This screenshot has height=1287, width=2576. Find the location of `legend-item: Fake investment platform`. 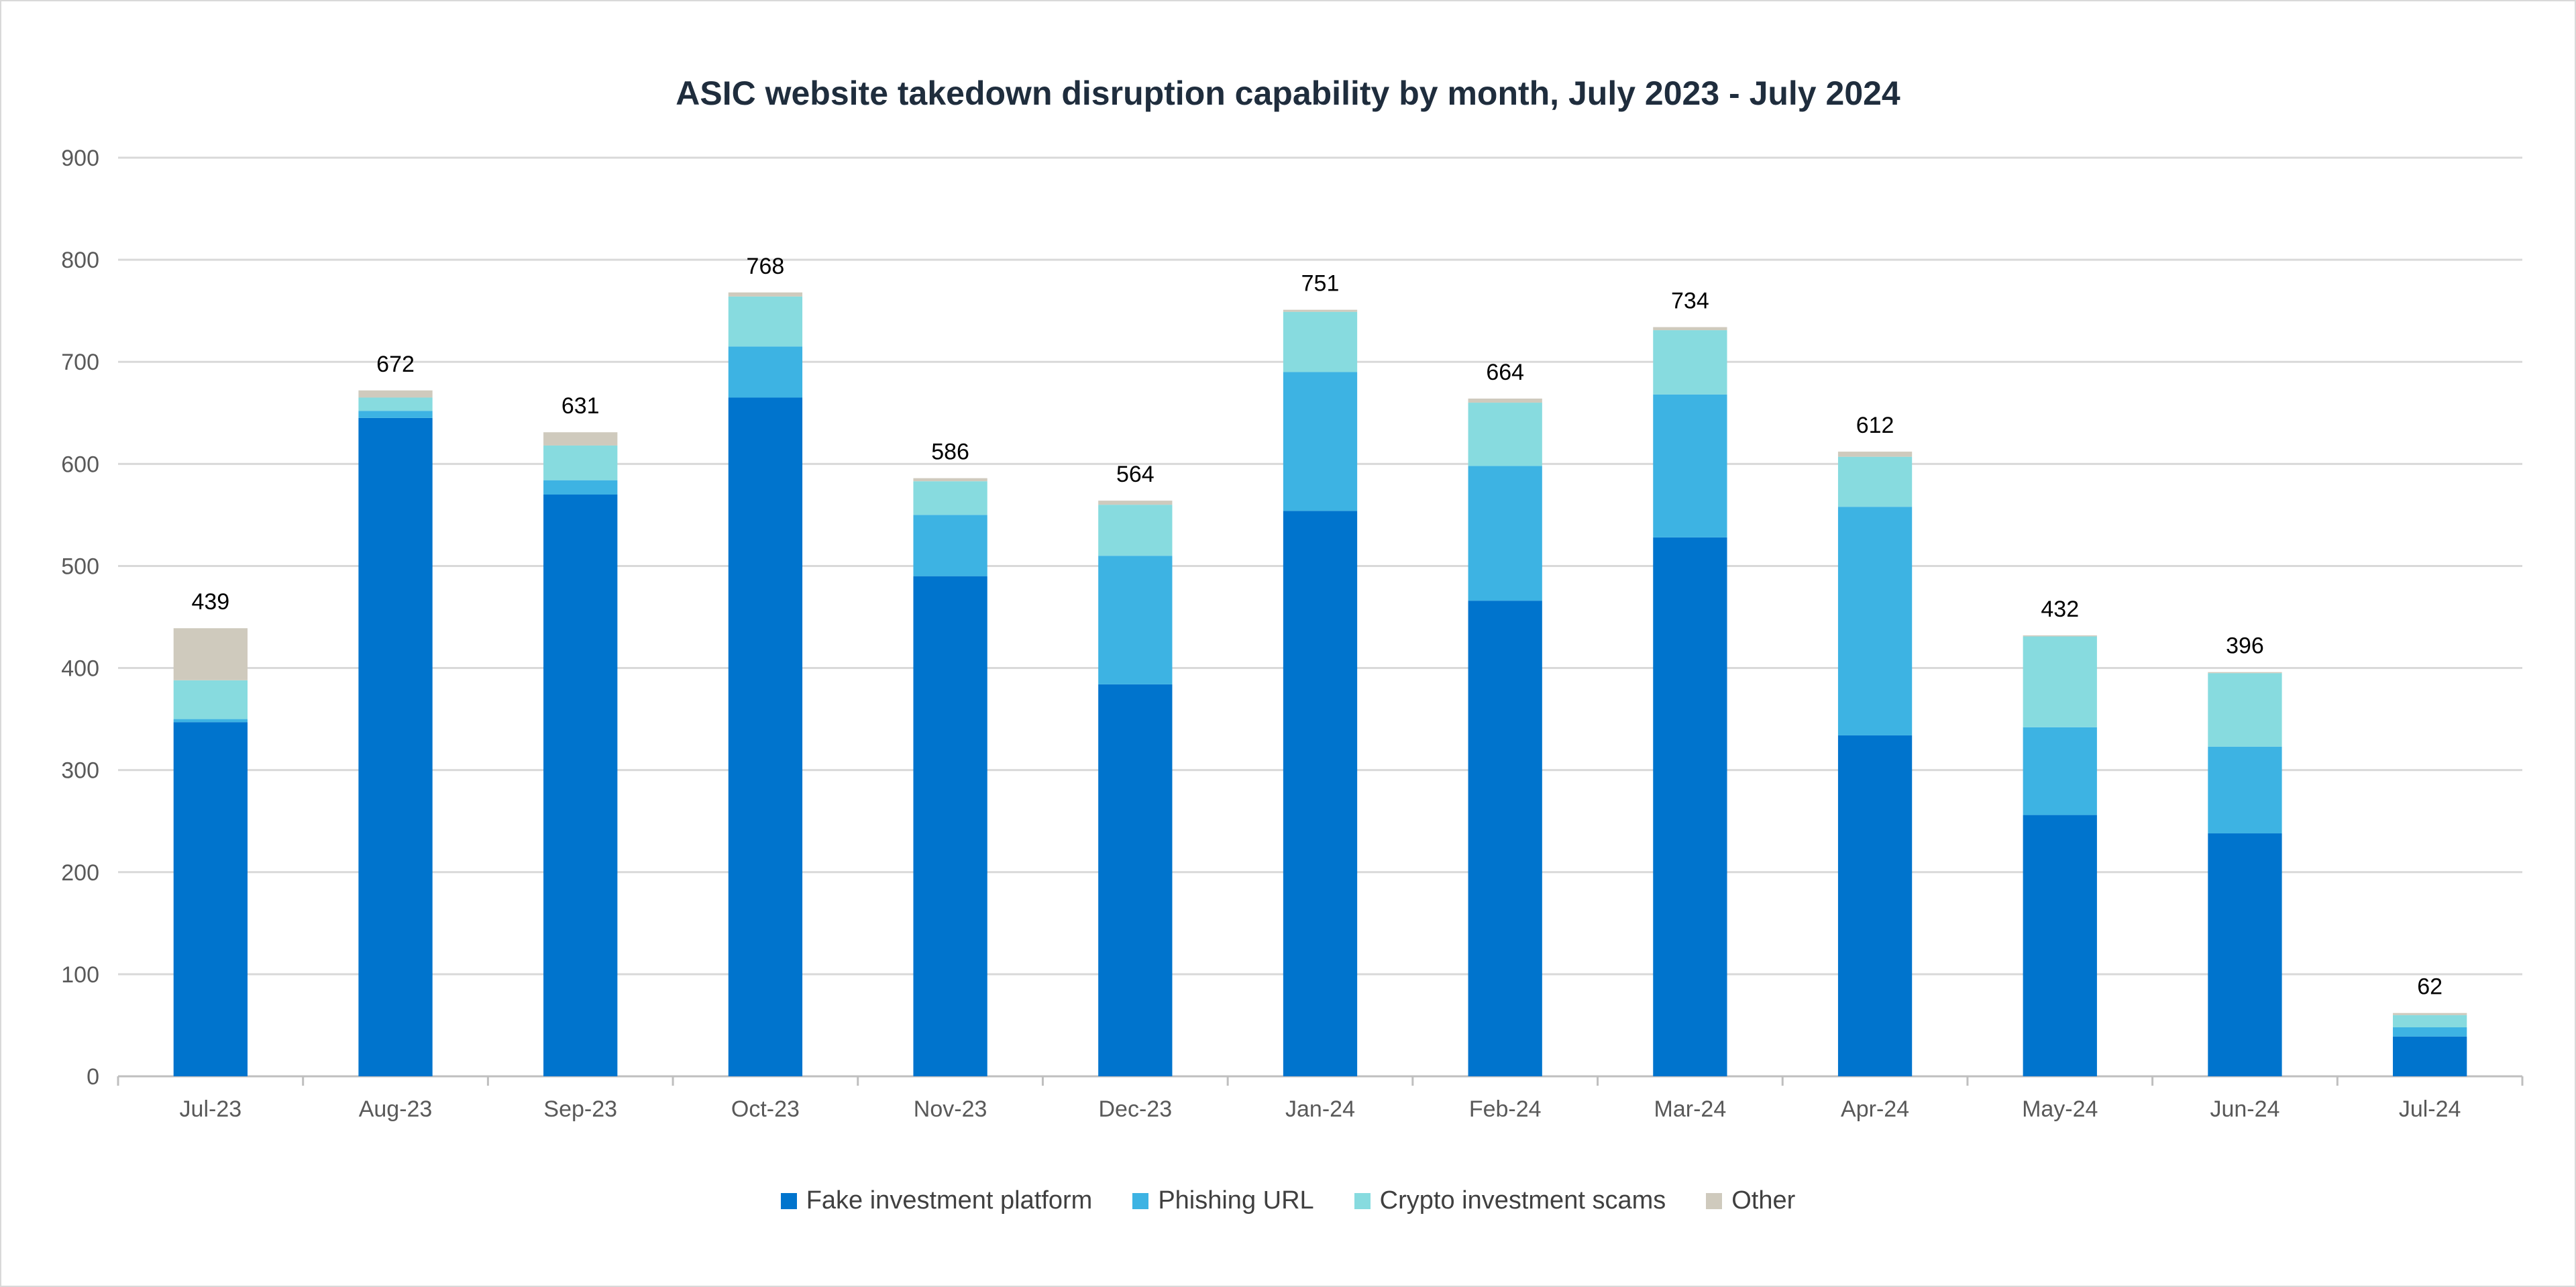

legend-item: Fake investment platform is located at coordinates (936, 1200).